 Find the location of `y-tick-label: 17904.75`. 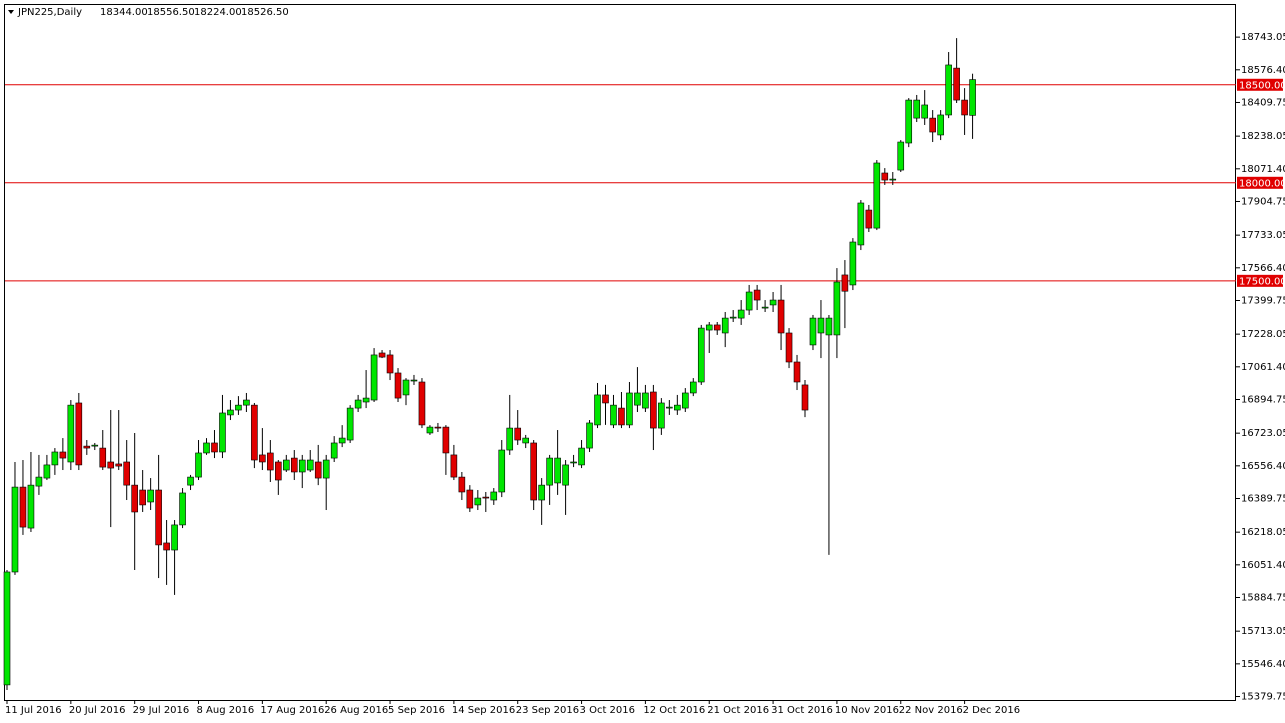

y-tick-label: 17904.75 is located at coordinates (1263, 201).